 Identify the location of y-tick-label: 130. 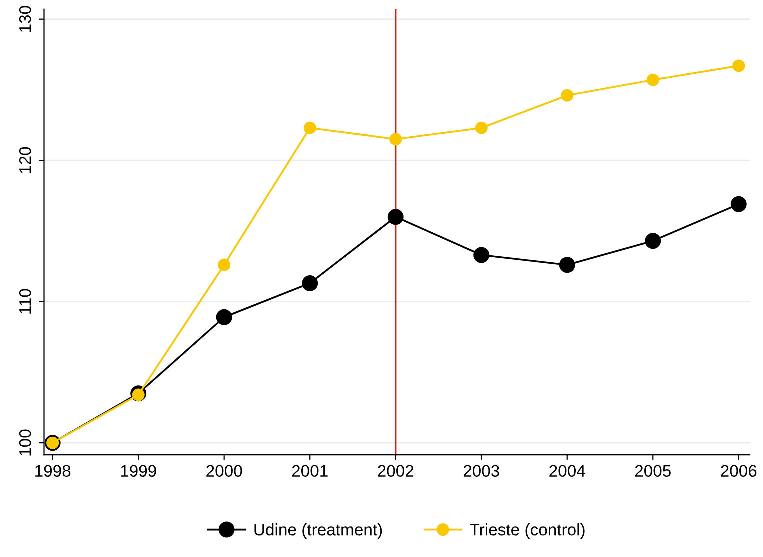
(25, 19).